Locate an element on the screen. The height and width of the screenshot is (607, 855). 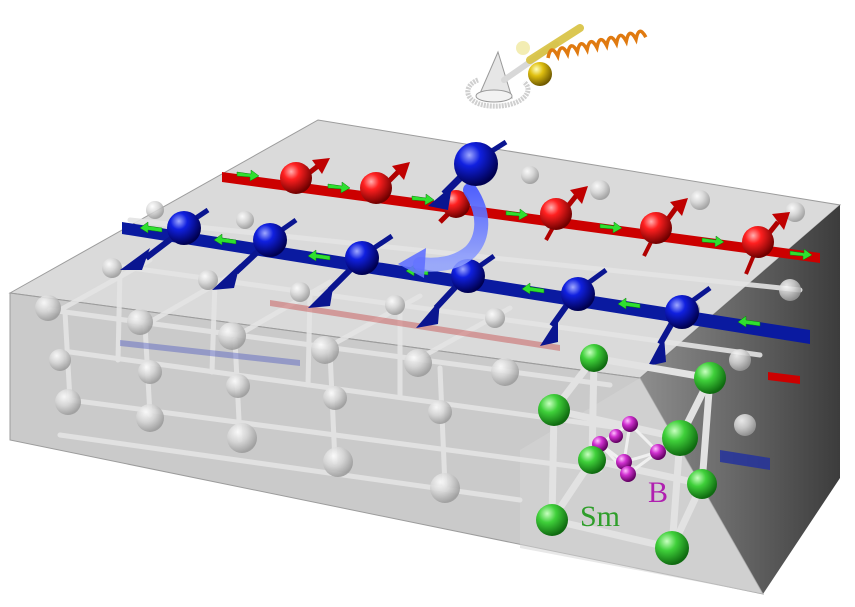
photon-spring is located at coordinates (597, 45).